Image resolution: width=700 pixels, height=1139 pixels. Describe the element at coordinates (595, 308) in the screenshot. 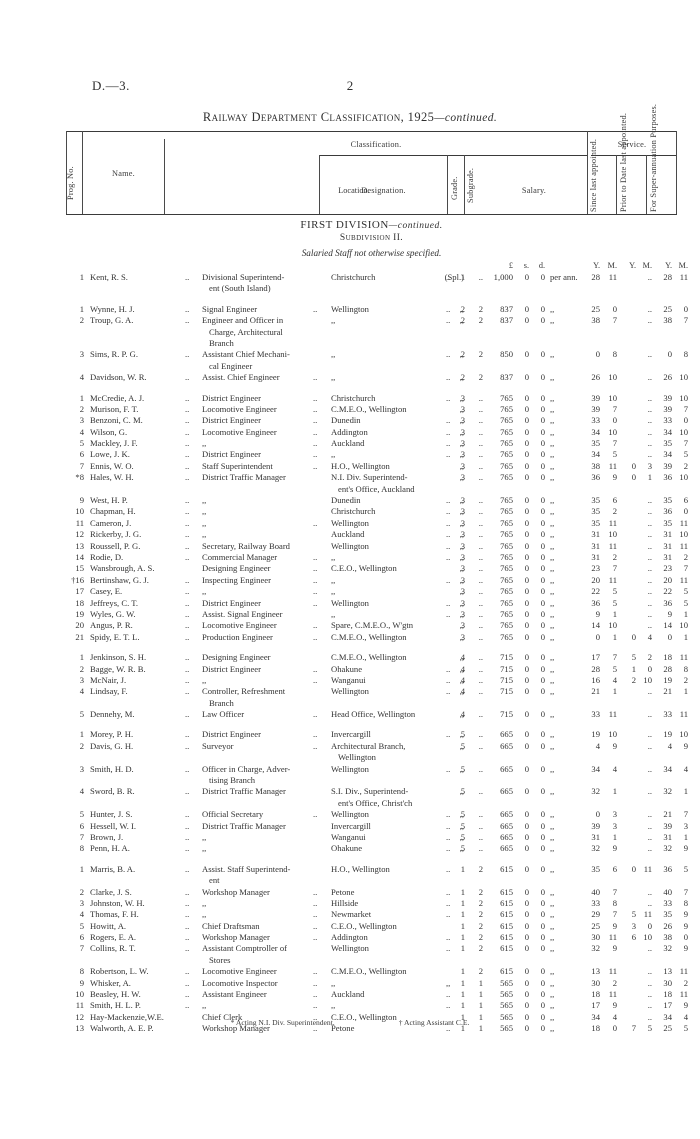

I see `row-since-years: 25` at that location.